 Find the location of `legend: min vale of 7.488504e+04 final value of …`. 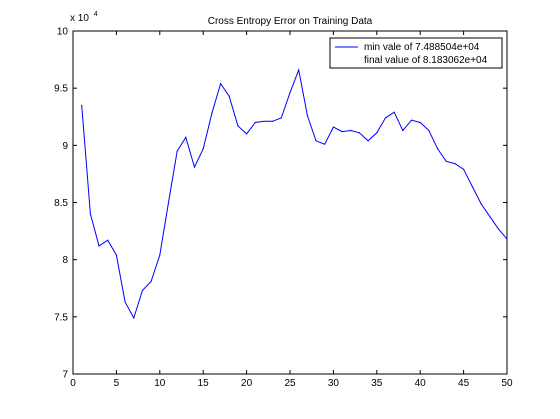

legend: min vale of 7.488504e+04 final value of … is located at coordinates (416, 53).